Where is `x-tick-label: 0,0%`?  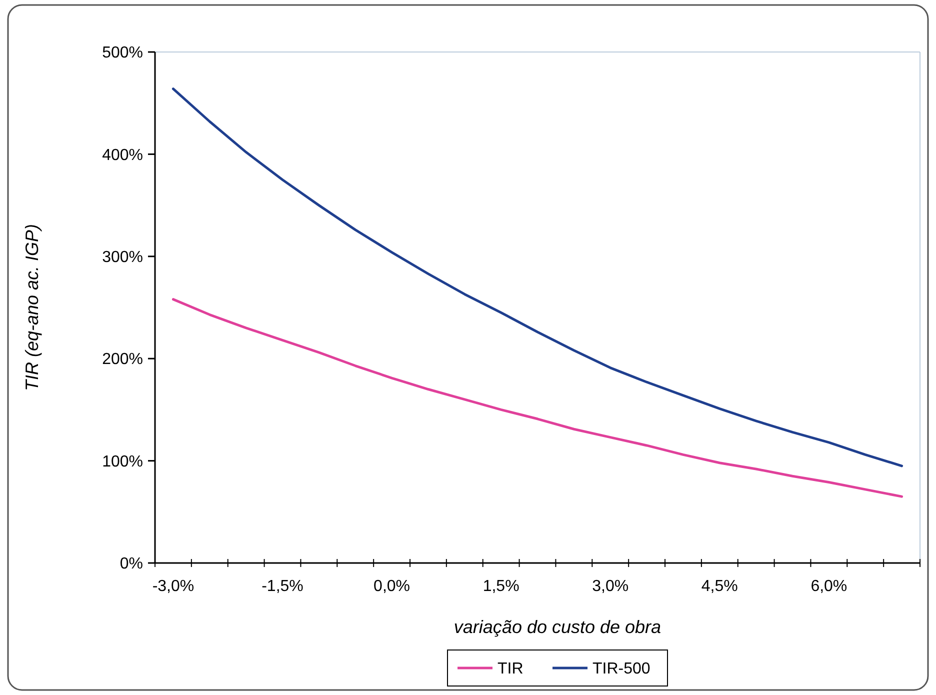 x-tick-label: 0,0% is located at coordinates (392, 586).